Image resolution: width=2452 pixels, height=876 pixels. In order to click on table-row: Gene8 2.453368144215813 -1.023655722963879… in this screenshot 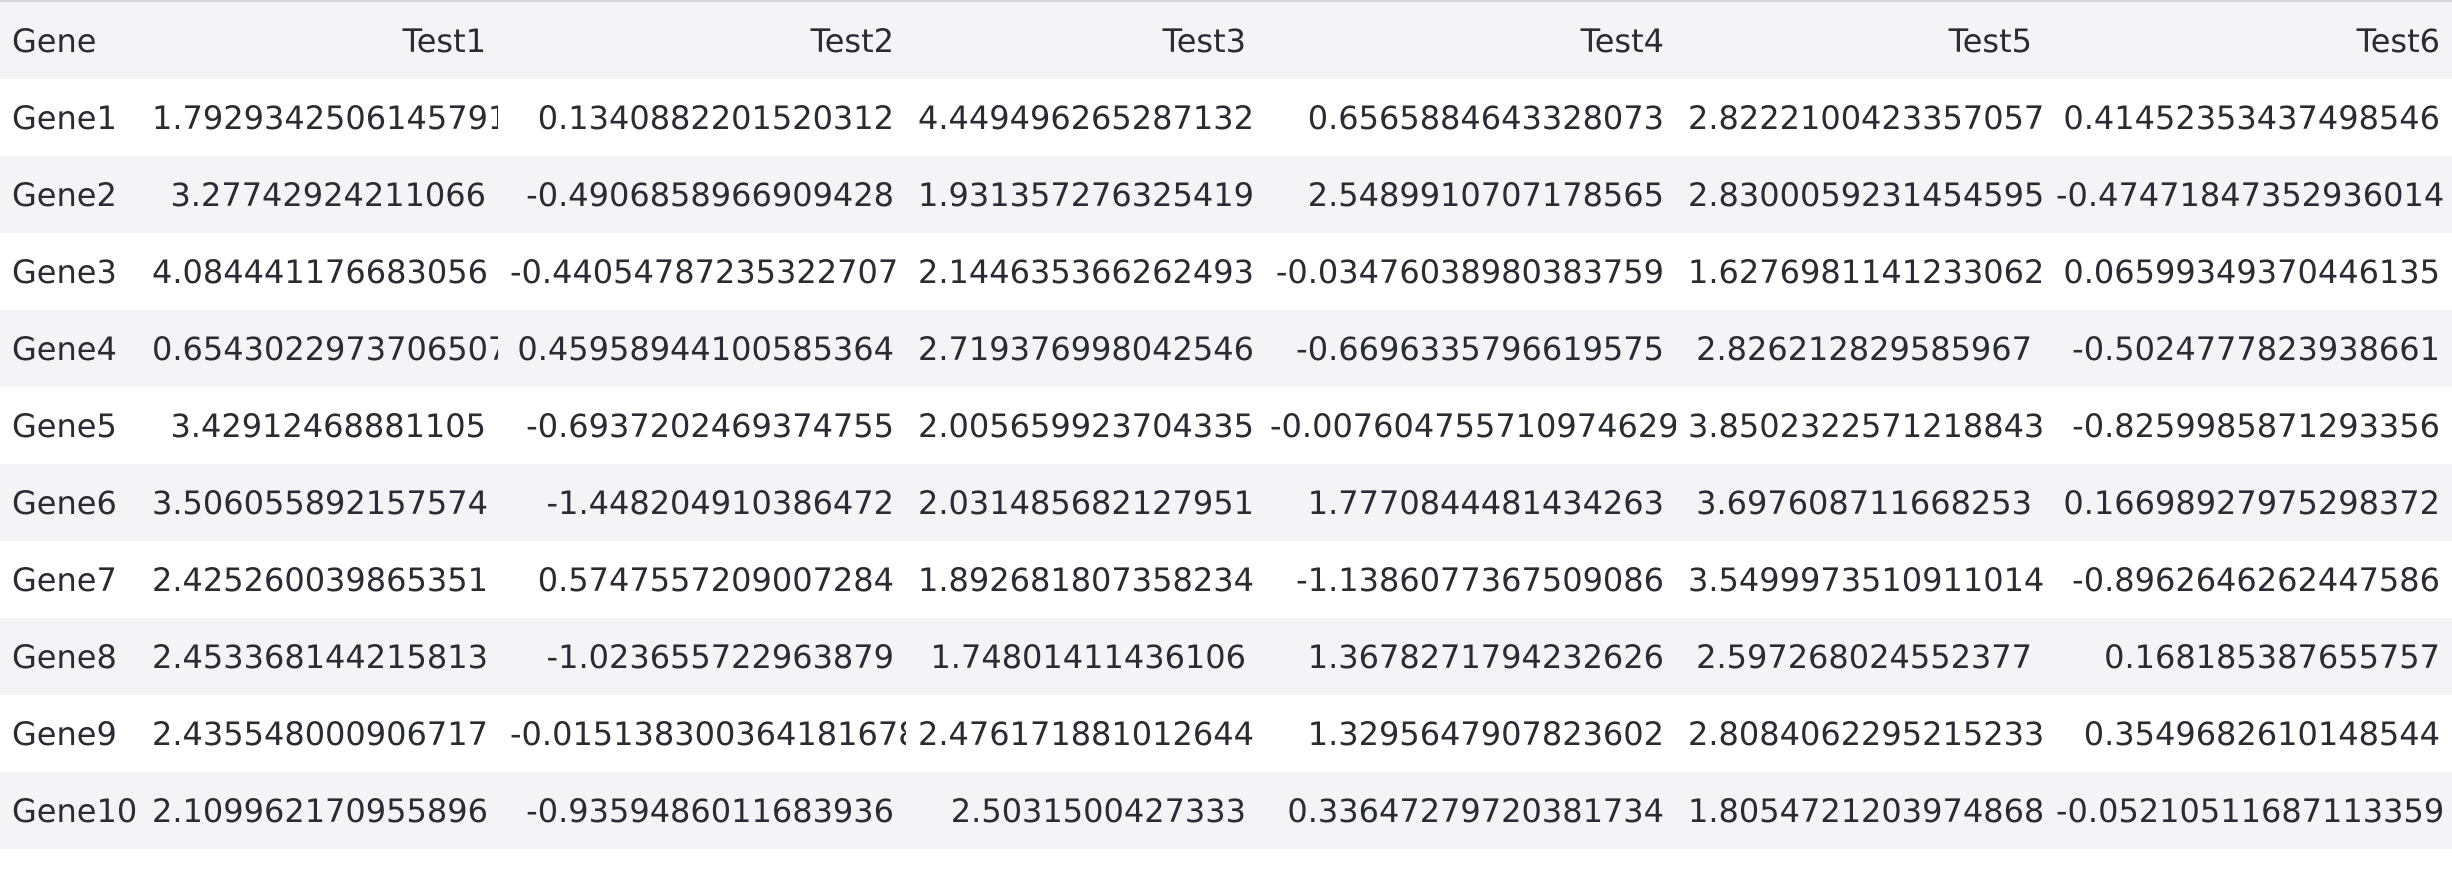, I will do `click(1226, 656)`.